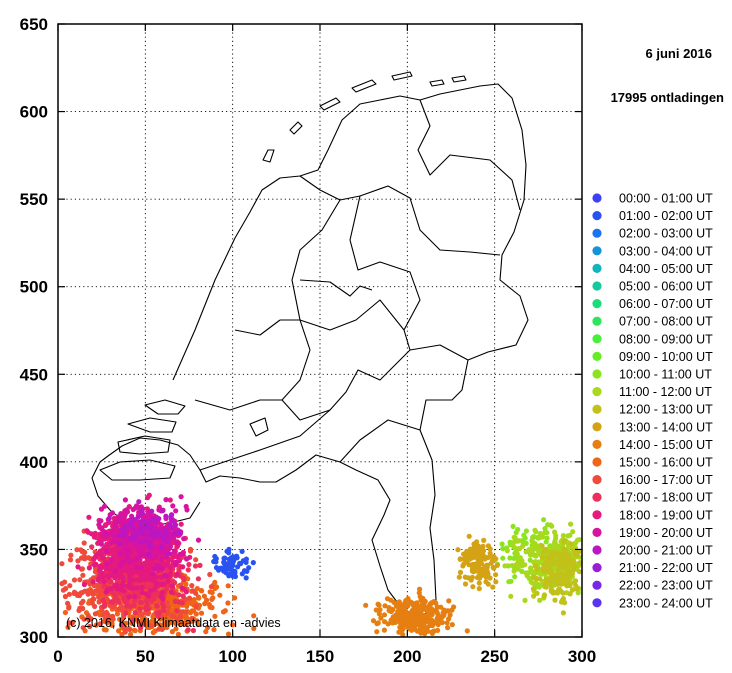  I want to click on chart-title: 6 juni 2016, so click(679, 53).